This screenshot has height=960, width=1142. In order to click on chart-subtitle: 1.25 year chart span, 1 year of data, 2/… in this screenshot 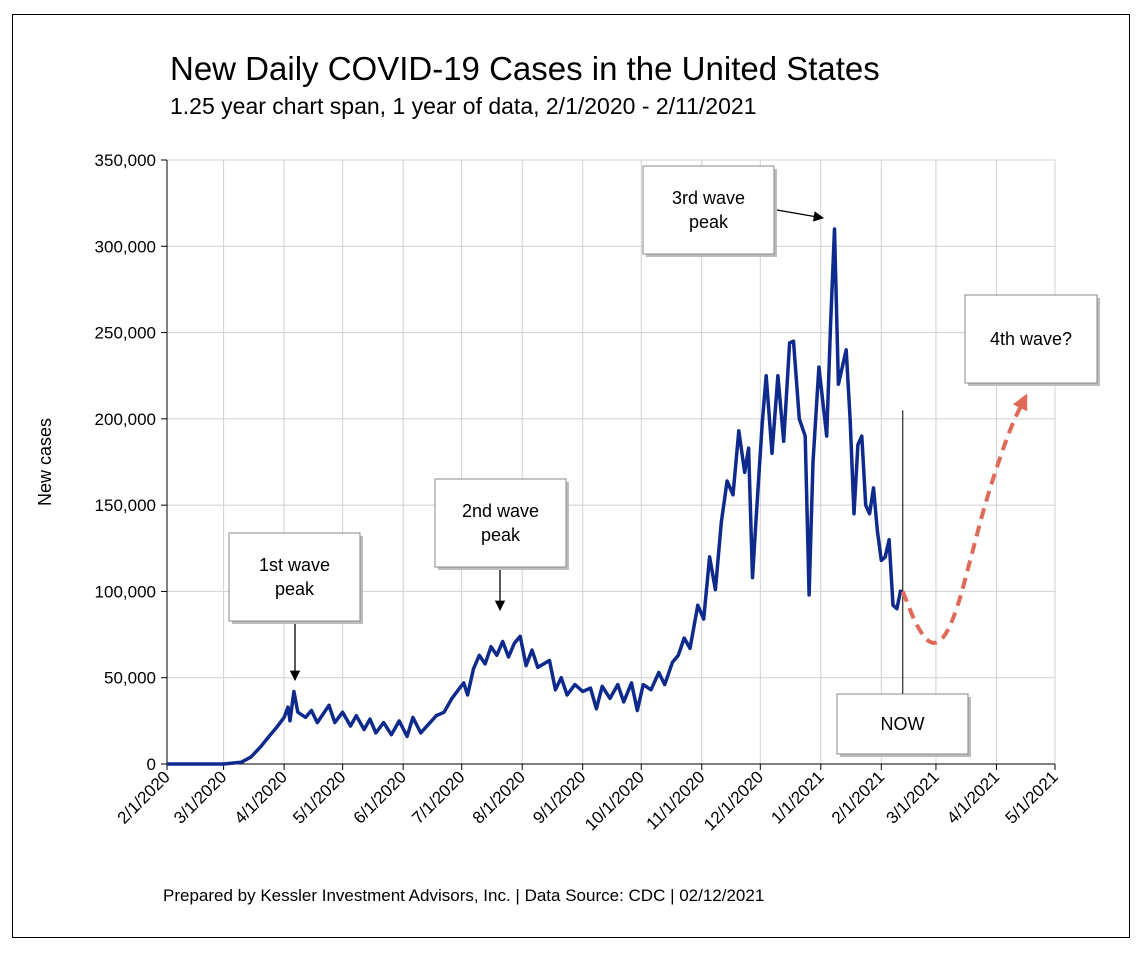, I will do `click(463, 106)`.